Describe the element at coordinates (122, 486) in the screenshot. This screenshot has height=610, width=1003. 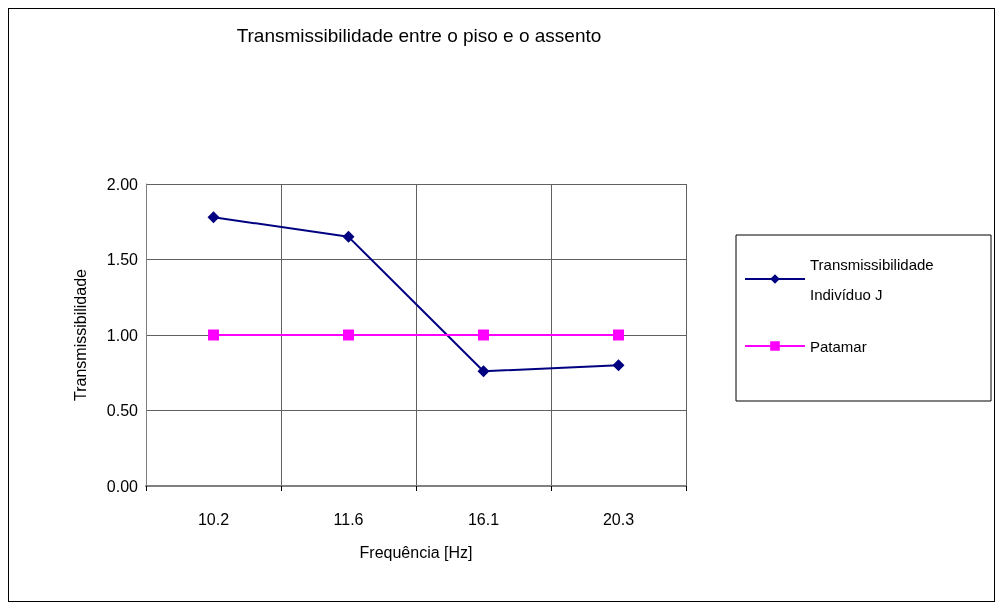
I see `y-tick-label: 0.00` at that location.